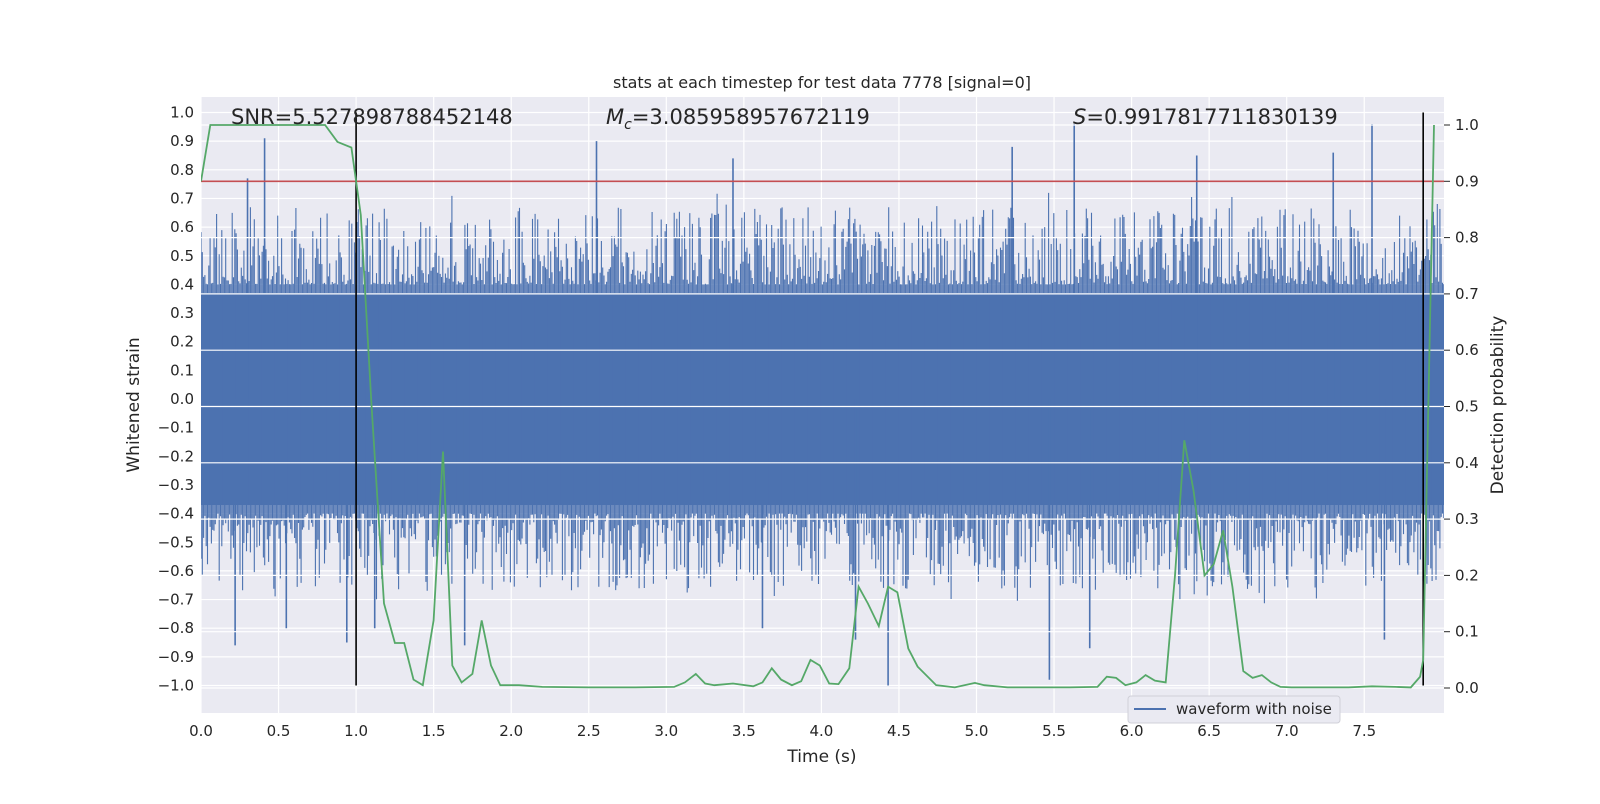 The width and height of the screenshot is (1600, 804). Describe the element at coordinates (201, 731) in the screenshot. I see `x-tick-label: 0.0` at that location.